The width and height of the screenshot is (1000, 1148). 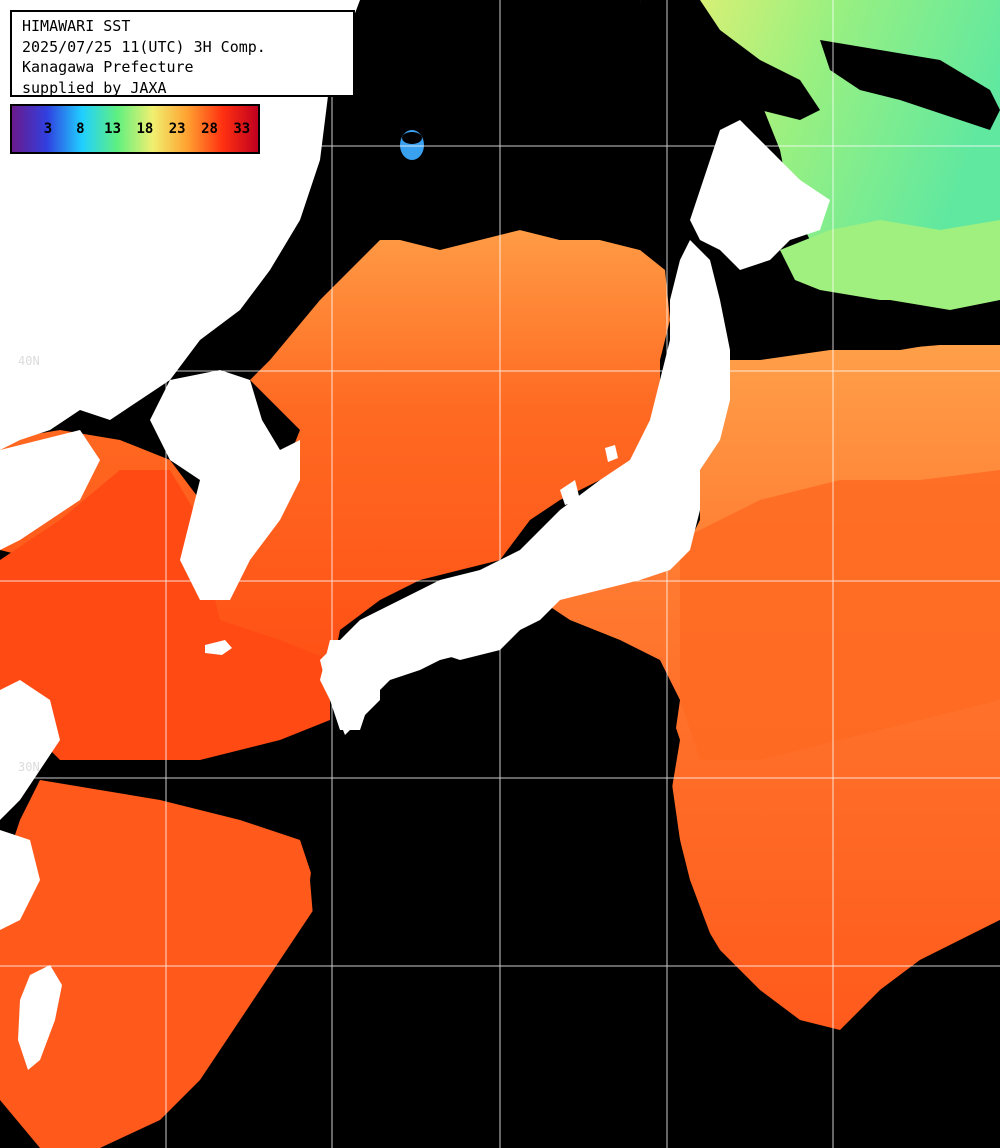 I want to click on kyushu, so click(x=350, y=687).